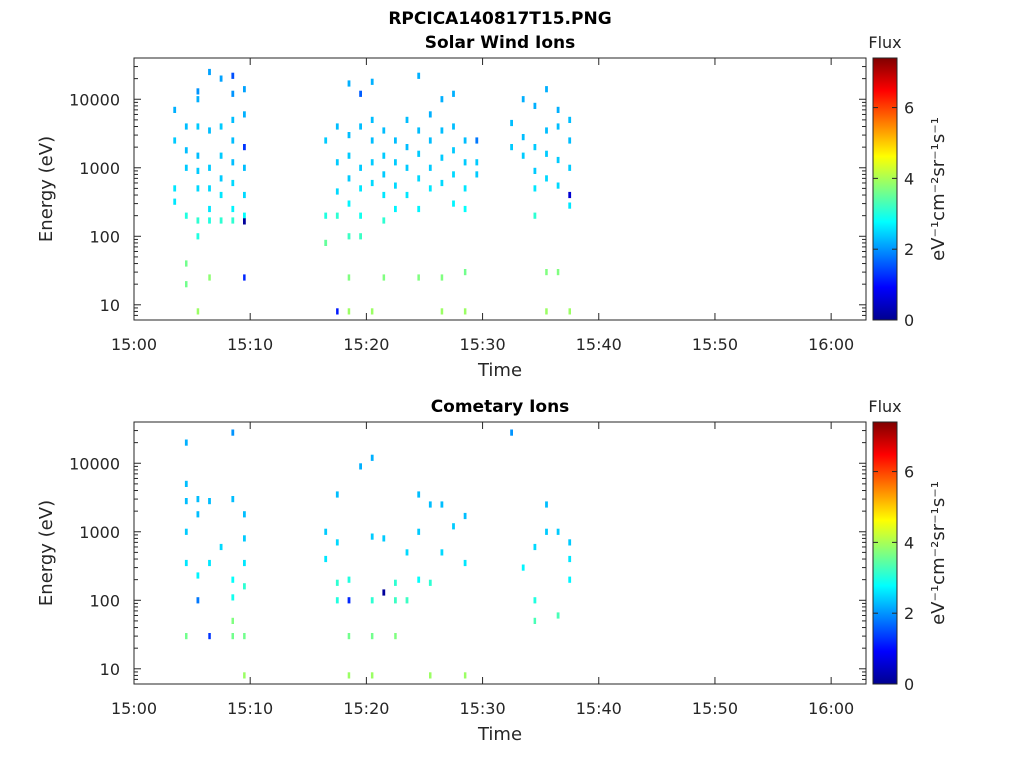 This screenshot has height=768, width=1024. Describe the element at coordinates (909, 613) in the screenshot. I see `colorbar-tick-label: 2` at that location.